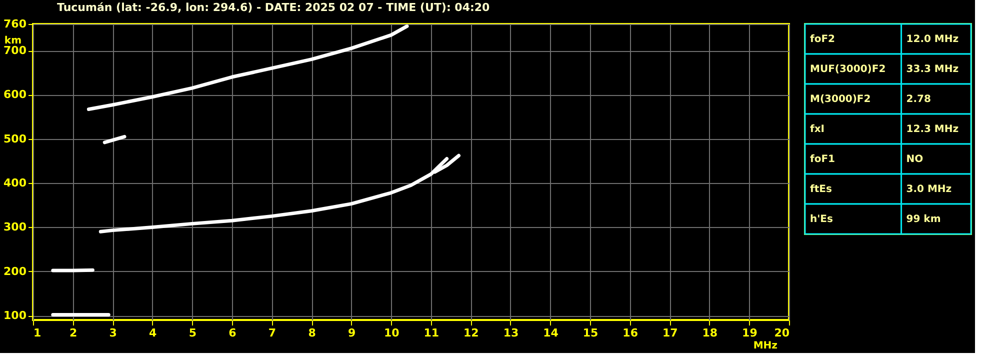  Describe the element at coordinates (750, 333) in the screenshot. I see `x-tick-label: 19` at that location.